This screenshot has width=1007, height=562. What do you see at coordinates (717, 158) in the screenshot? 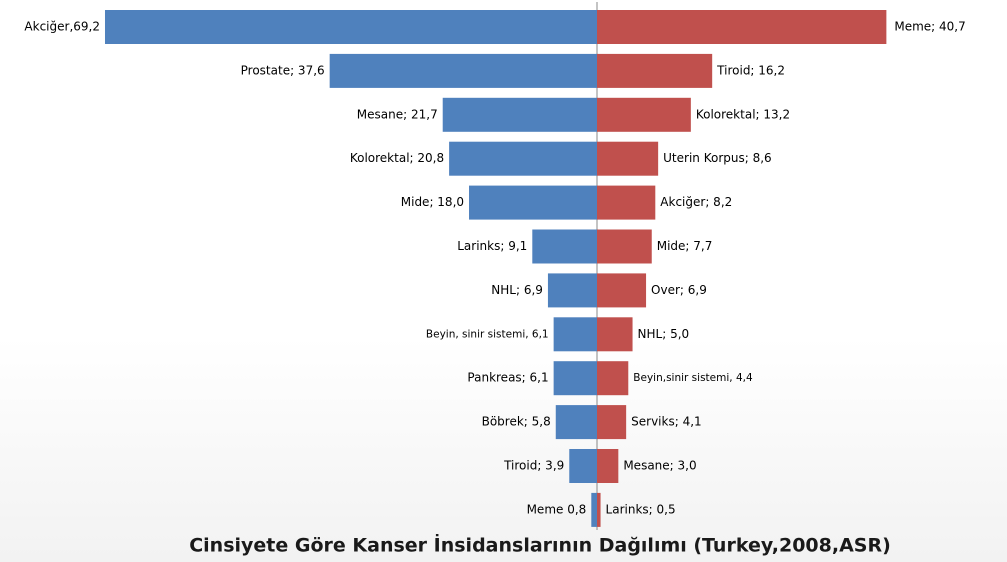
I see `data-label: Uterin Korpus; 8,6` at bounding box center [717, 158].